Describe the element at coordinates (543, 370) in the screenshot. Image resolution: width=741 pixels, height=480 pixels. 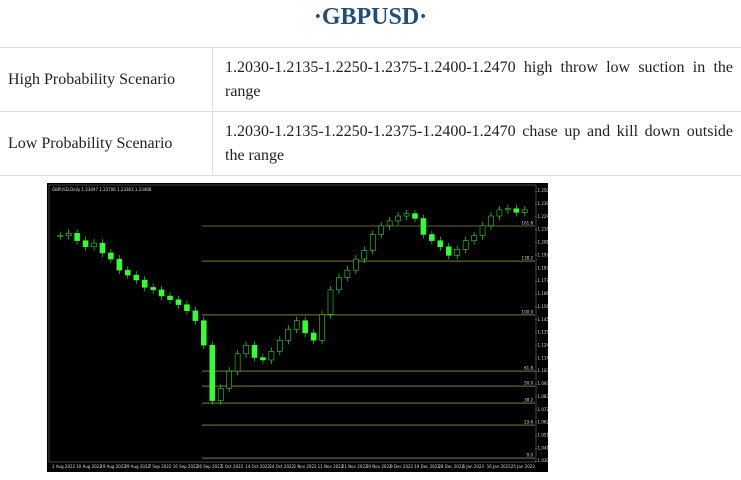
I see `y-tick-label: 1.10390` at that location.